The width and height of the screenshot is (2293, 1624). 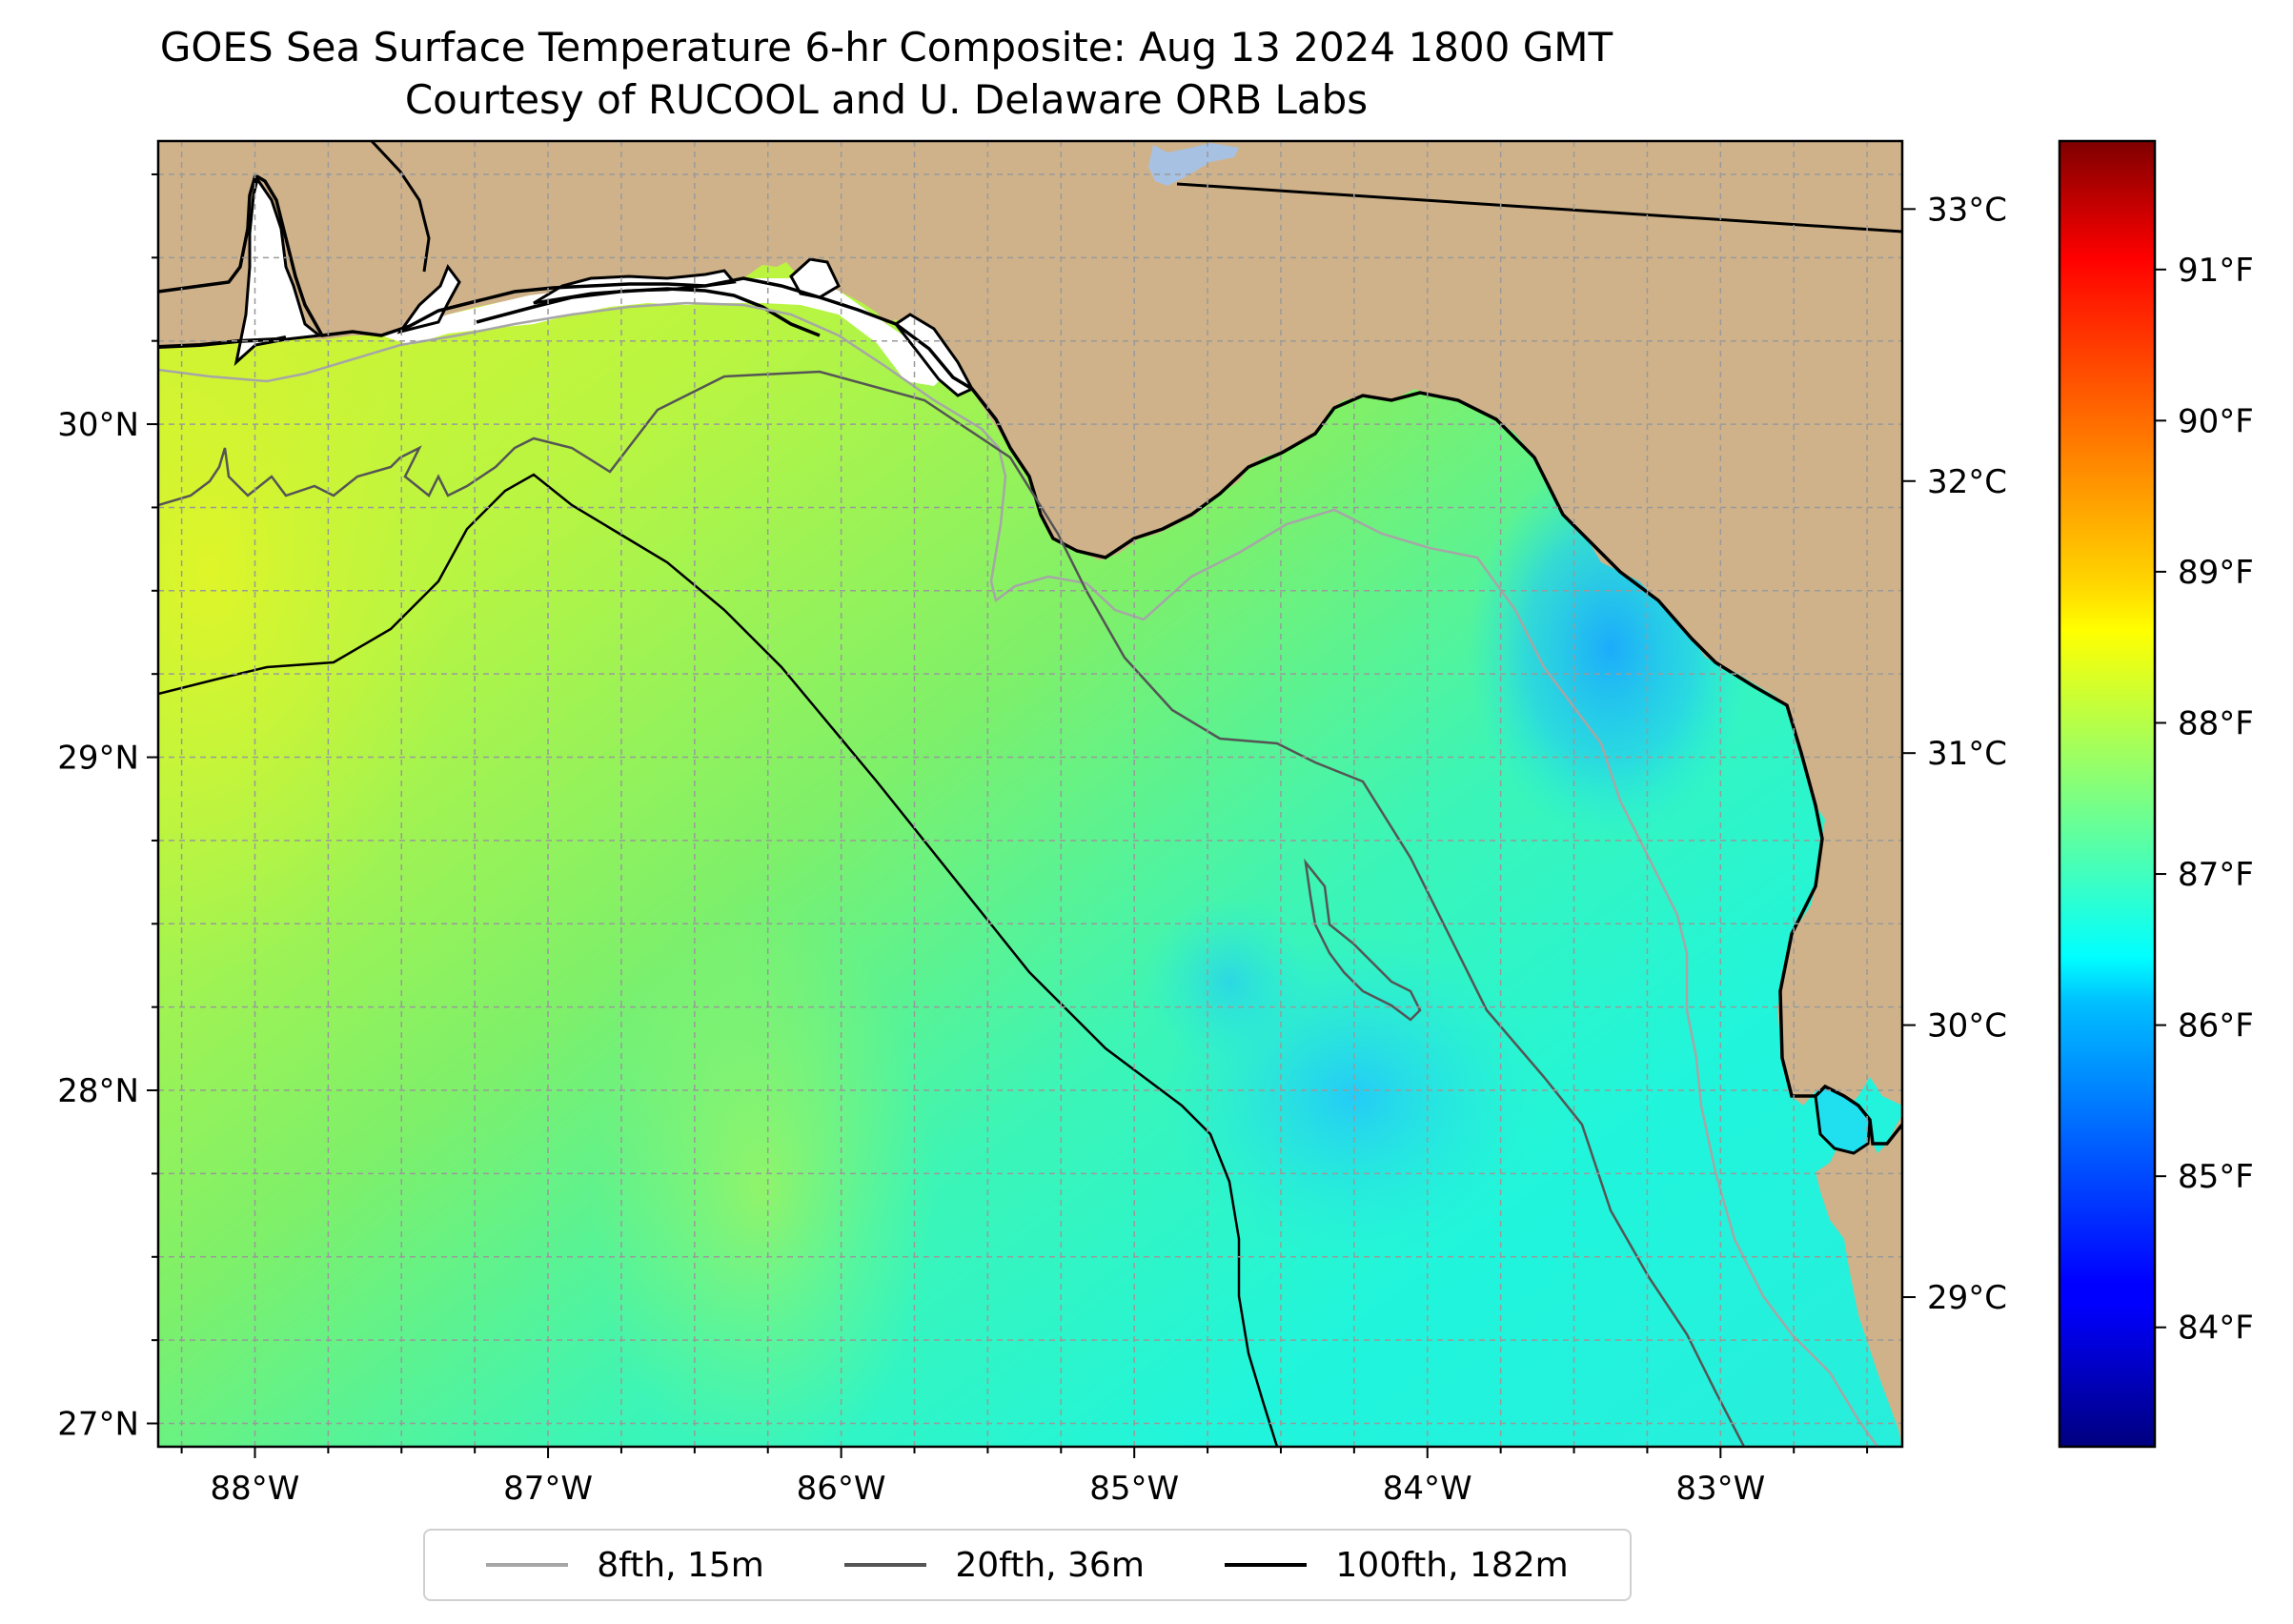 What do you see at coordinates (98, 1091) in the screenshot?
I see `lat-tick-label: 28°N` at bounding box center [98, 1091].